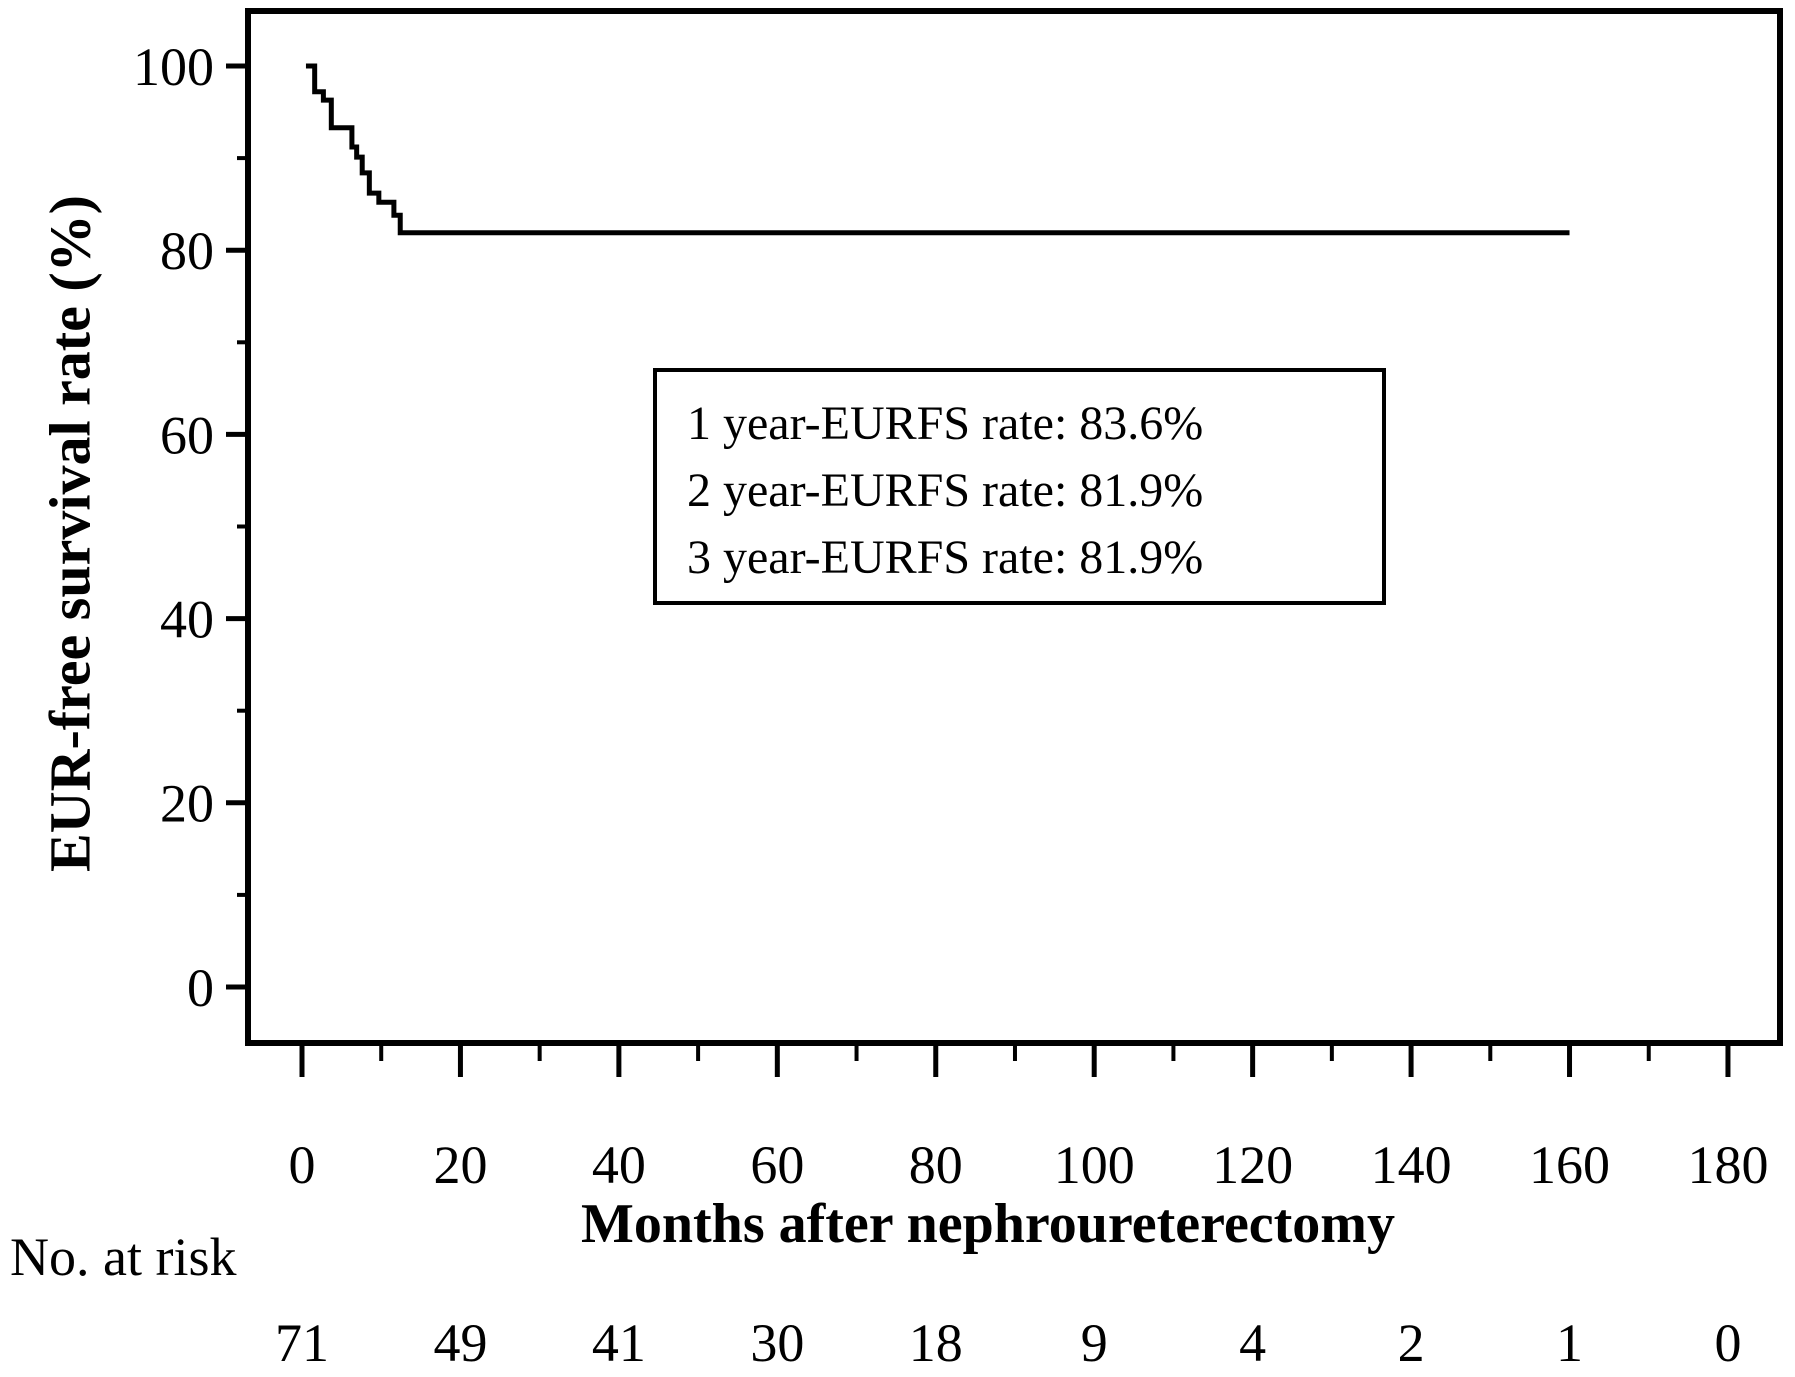  What do you see at coordinates (302, 1165) in the screenshot?
I see `x-tick-label: 0` at bounding box center [302, 1165].